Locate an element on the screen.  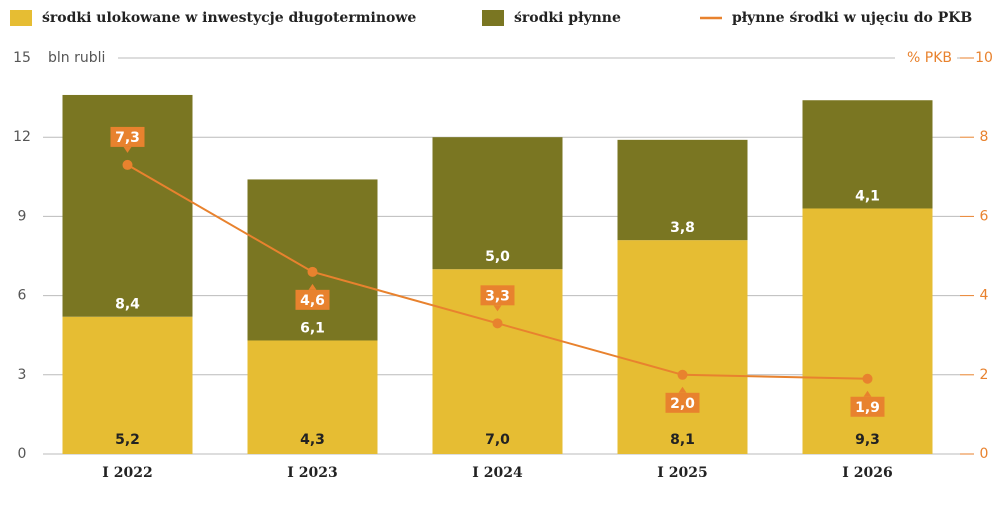
y2-tick-label: 6 is located at coordinates (984, 216).